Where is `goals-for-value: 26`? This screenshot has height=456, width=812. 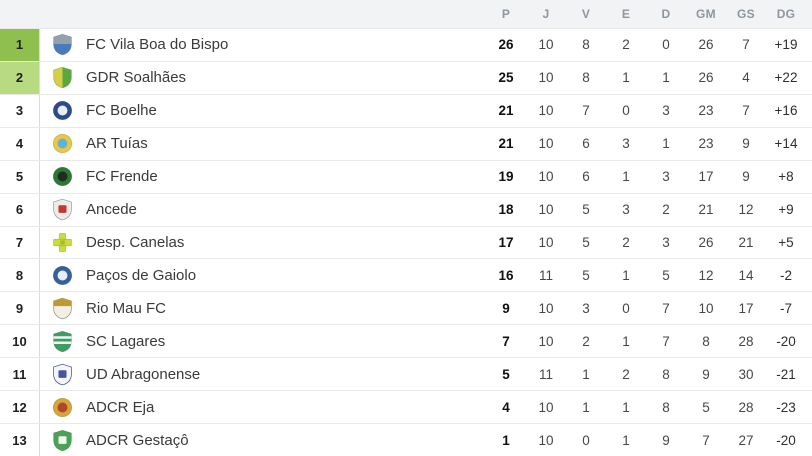 goals-for-value: 26 is located at coordinates (706, 242).